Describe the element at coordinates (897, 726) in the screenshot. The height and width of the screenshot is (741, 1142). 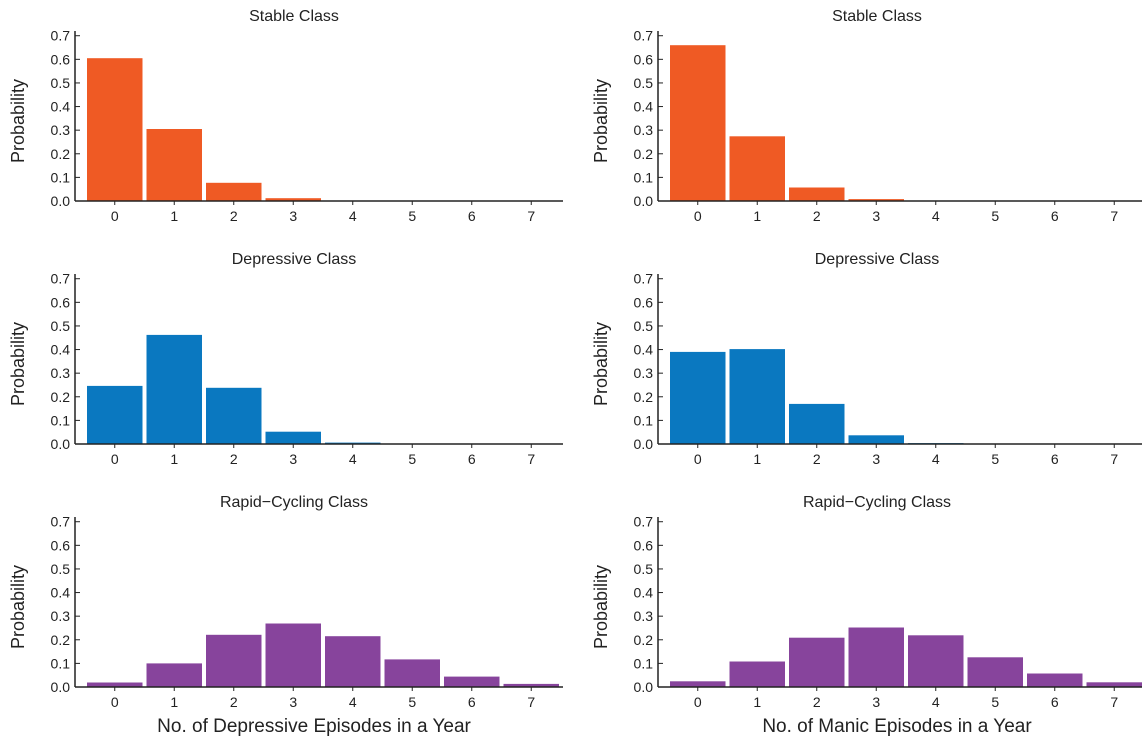
I see `x-axis-label: No. of Manic Episodes in a Year` at that location.